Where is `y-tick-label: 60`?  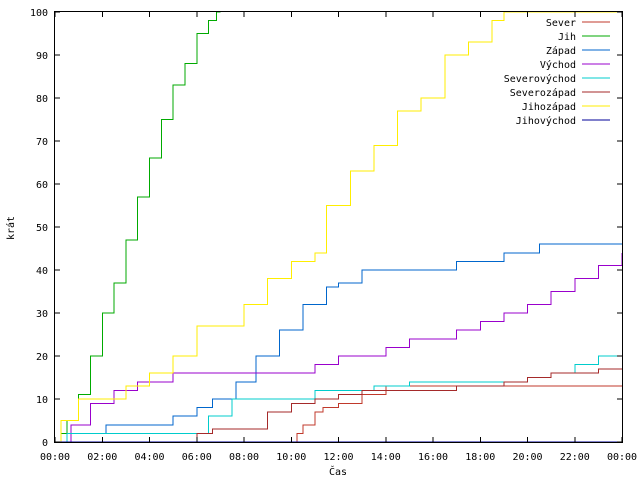 y-tick-label: 60 is located at coordinates (42, 185).